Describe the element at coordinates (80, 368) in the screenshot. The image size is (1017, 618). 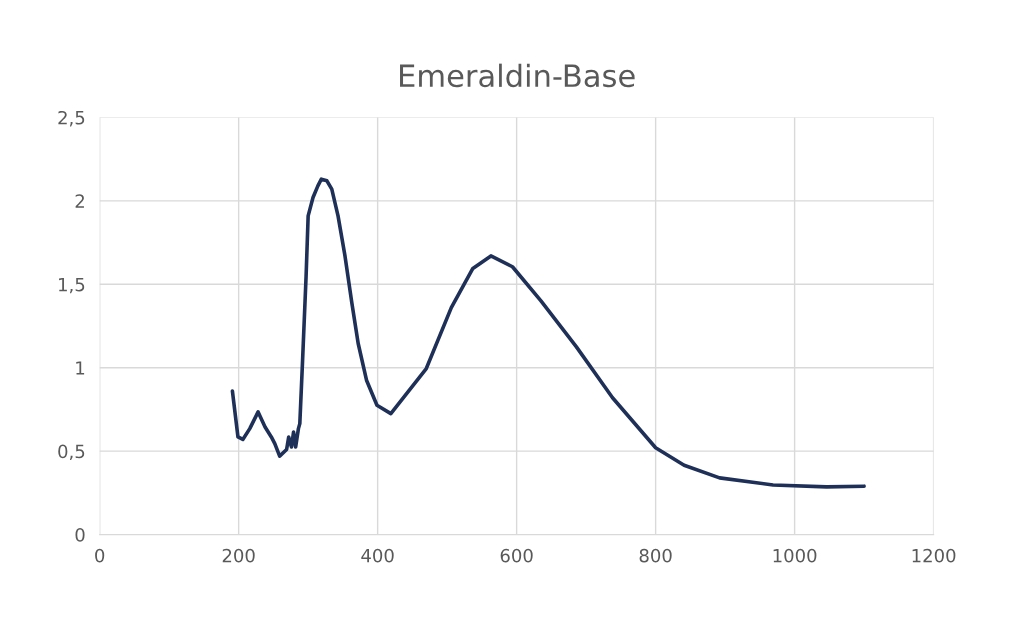
I see `y-tick-label: 1` at that location.